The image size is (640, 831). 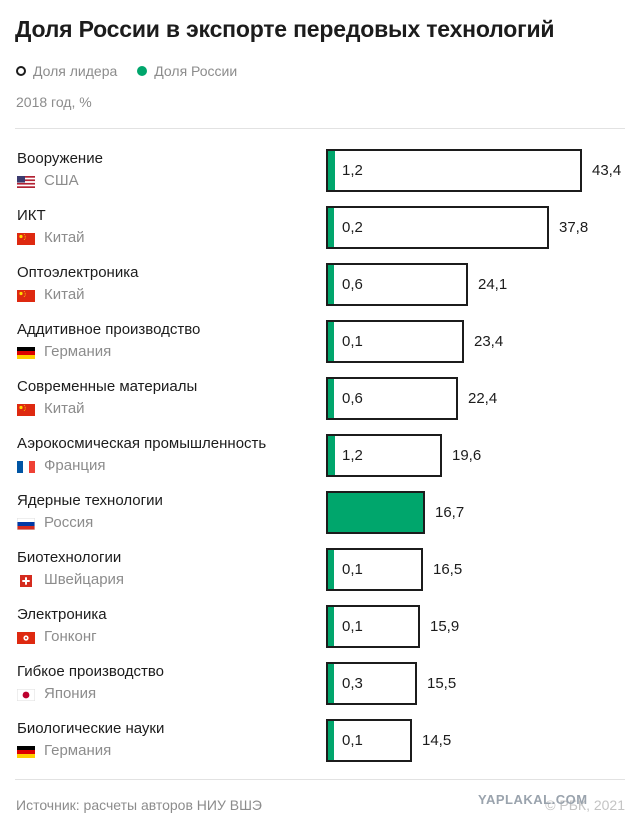 What do you see at coordinates (90, 500) in the screenshot?
I see `category-label: Ядерные технологии` at bounding box center [90, 500].